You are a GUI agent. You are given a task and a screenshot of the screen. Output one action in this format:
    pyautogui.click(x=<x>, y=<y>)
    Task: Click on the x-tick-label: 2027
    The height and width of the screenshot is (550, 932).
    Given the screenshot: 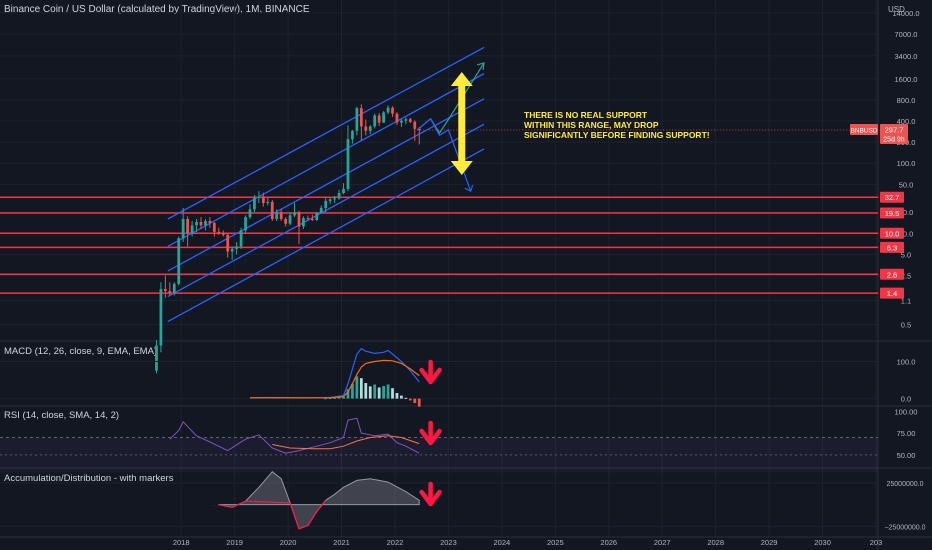 What is the action you would take?
    pyautogui.click(x=662, y=542)
    